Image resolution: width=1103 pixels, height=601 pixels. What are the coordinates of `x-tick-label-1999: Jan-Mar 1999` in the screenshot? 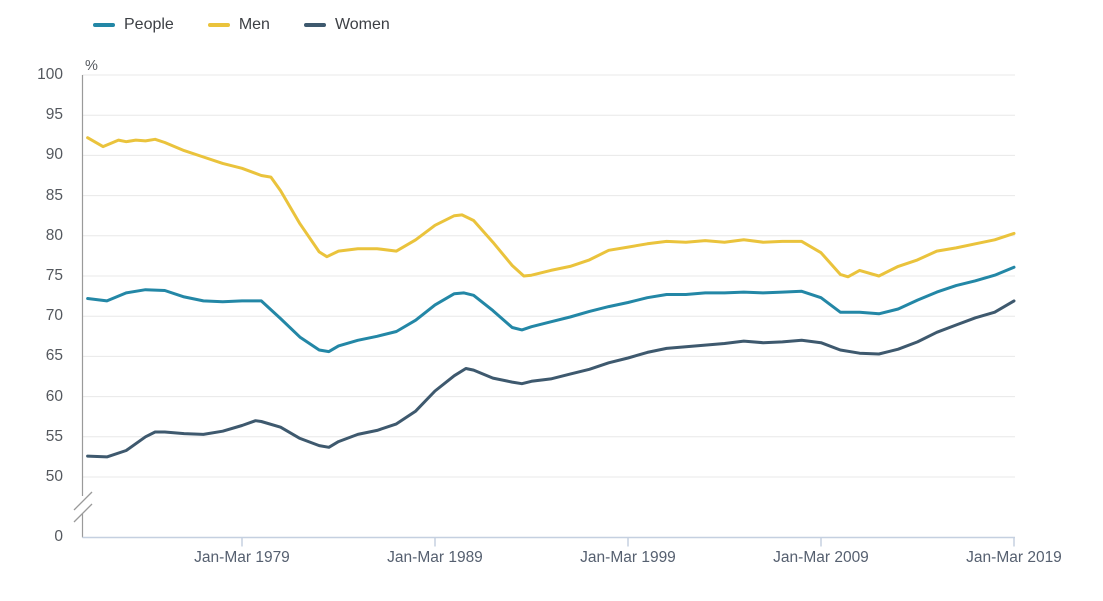 It's located at (628, 557).